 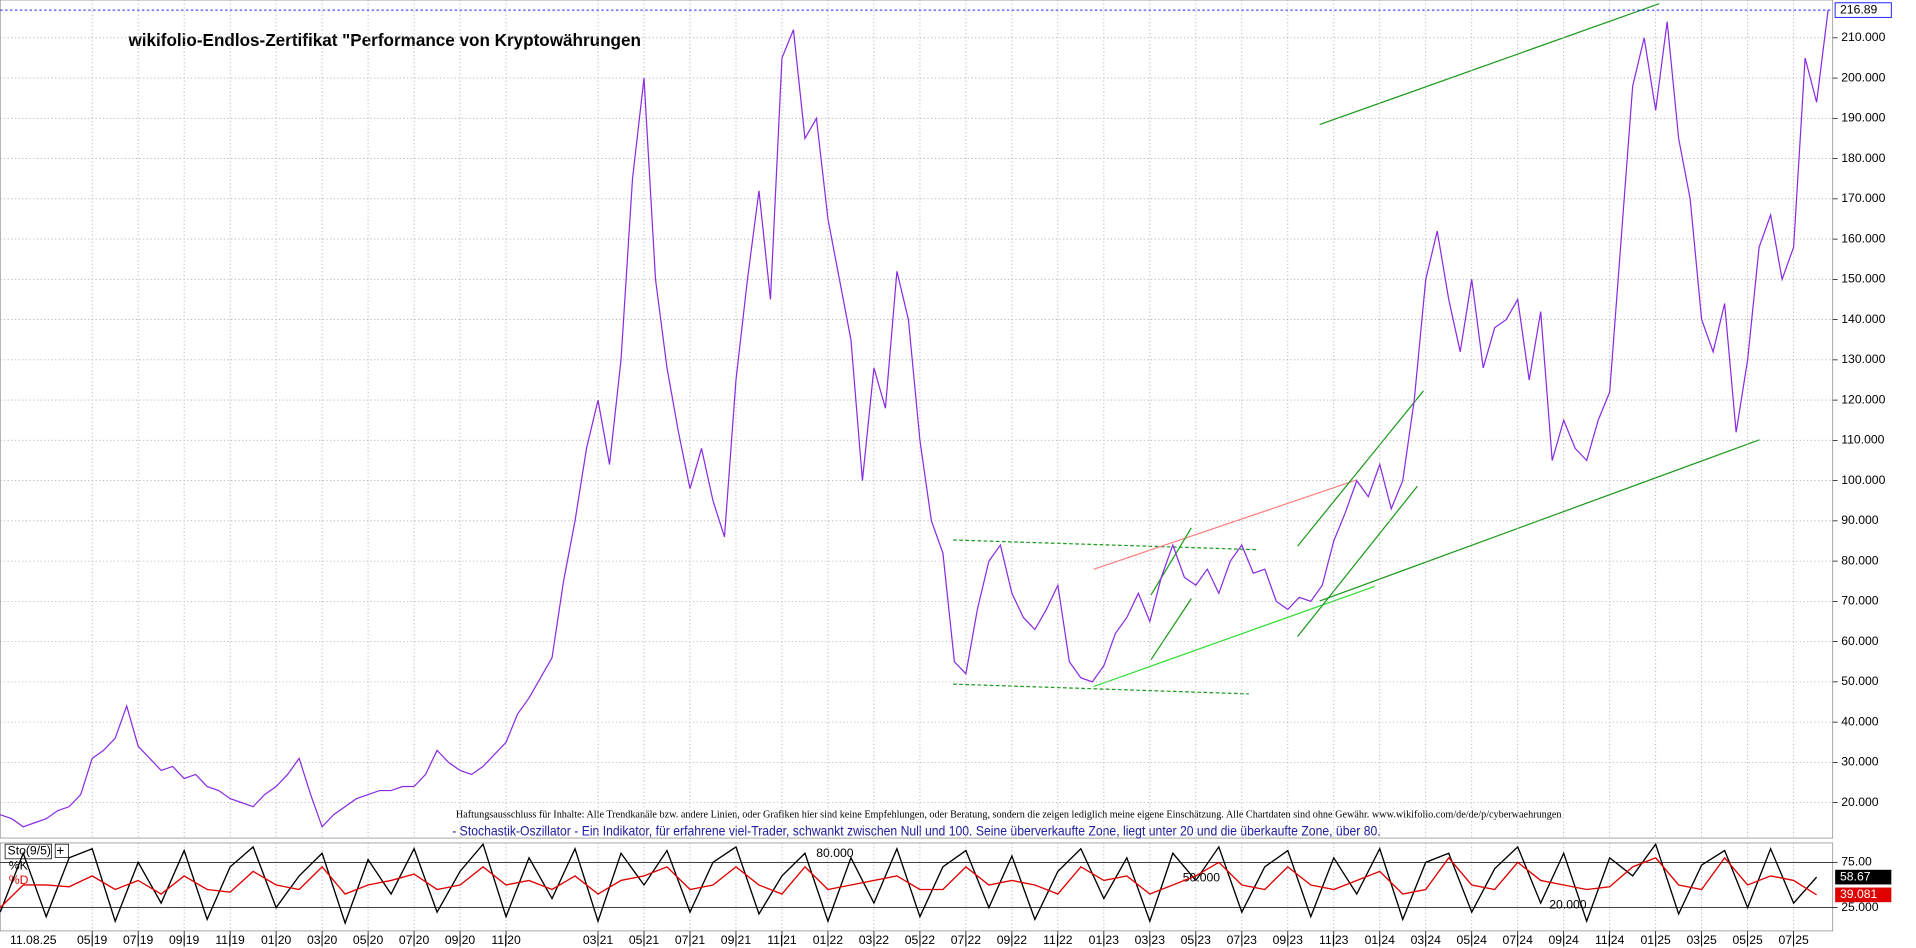 I want to click on x-tick-label: 07|20, so click(x=414, y=940).